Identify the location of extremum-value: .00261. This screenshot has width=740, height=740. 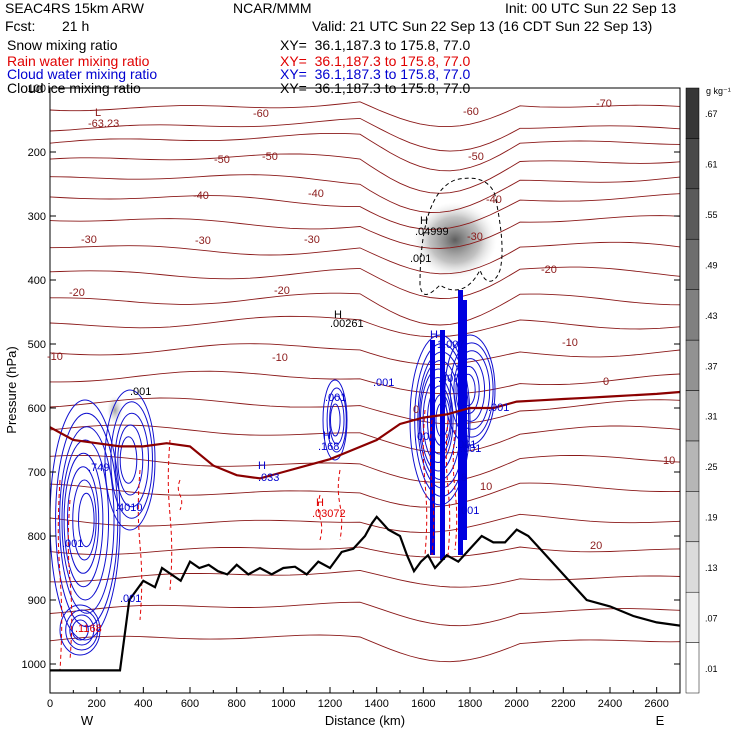
(347, 324).